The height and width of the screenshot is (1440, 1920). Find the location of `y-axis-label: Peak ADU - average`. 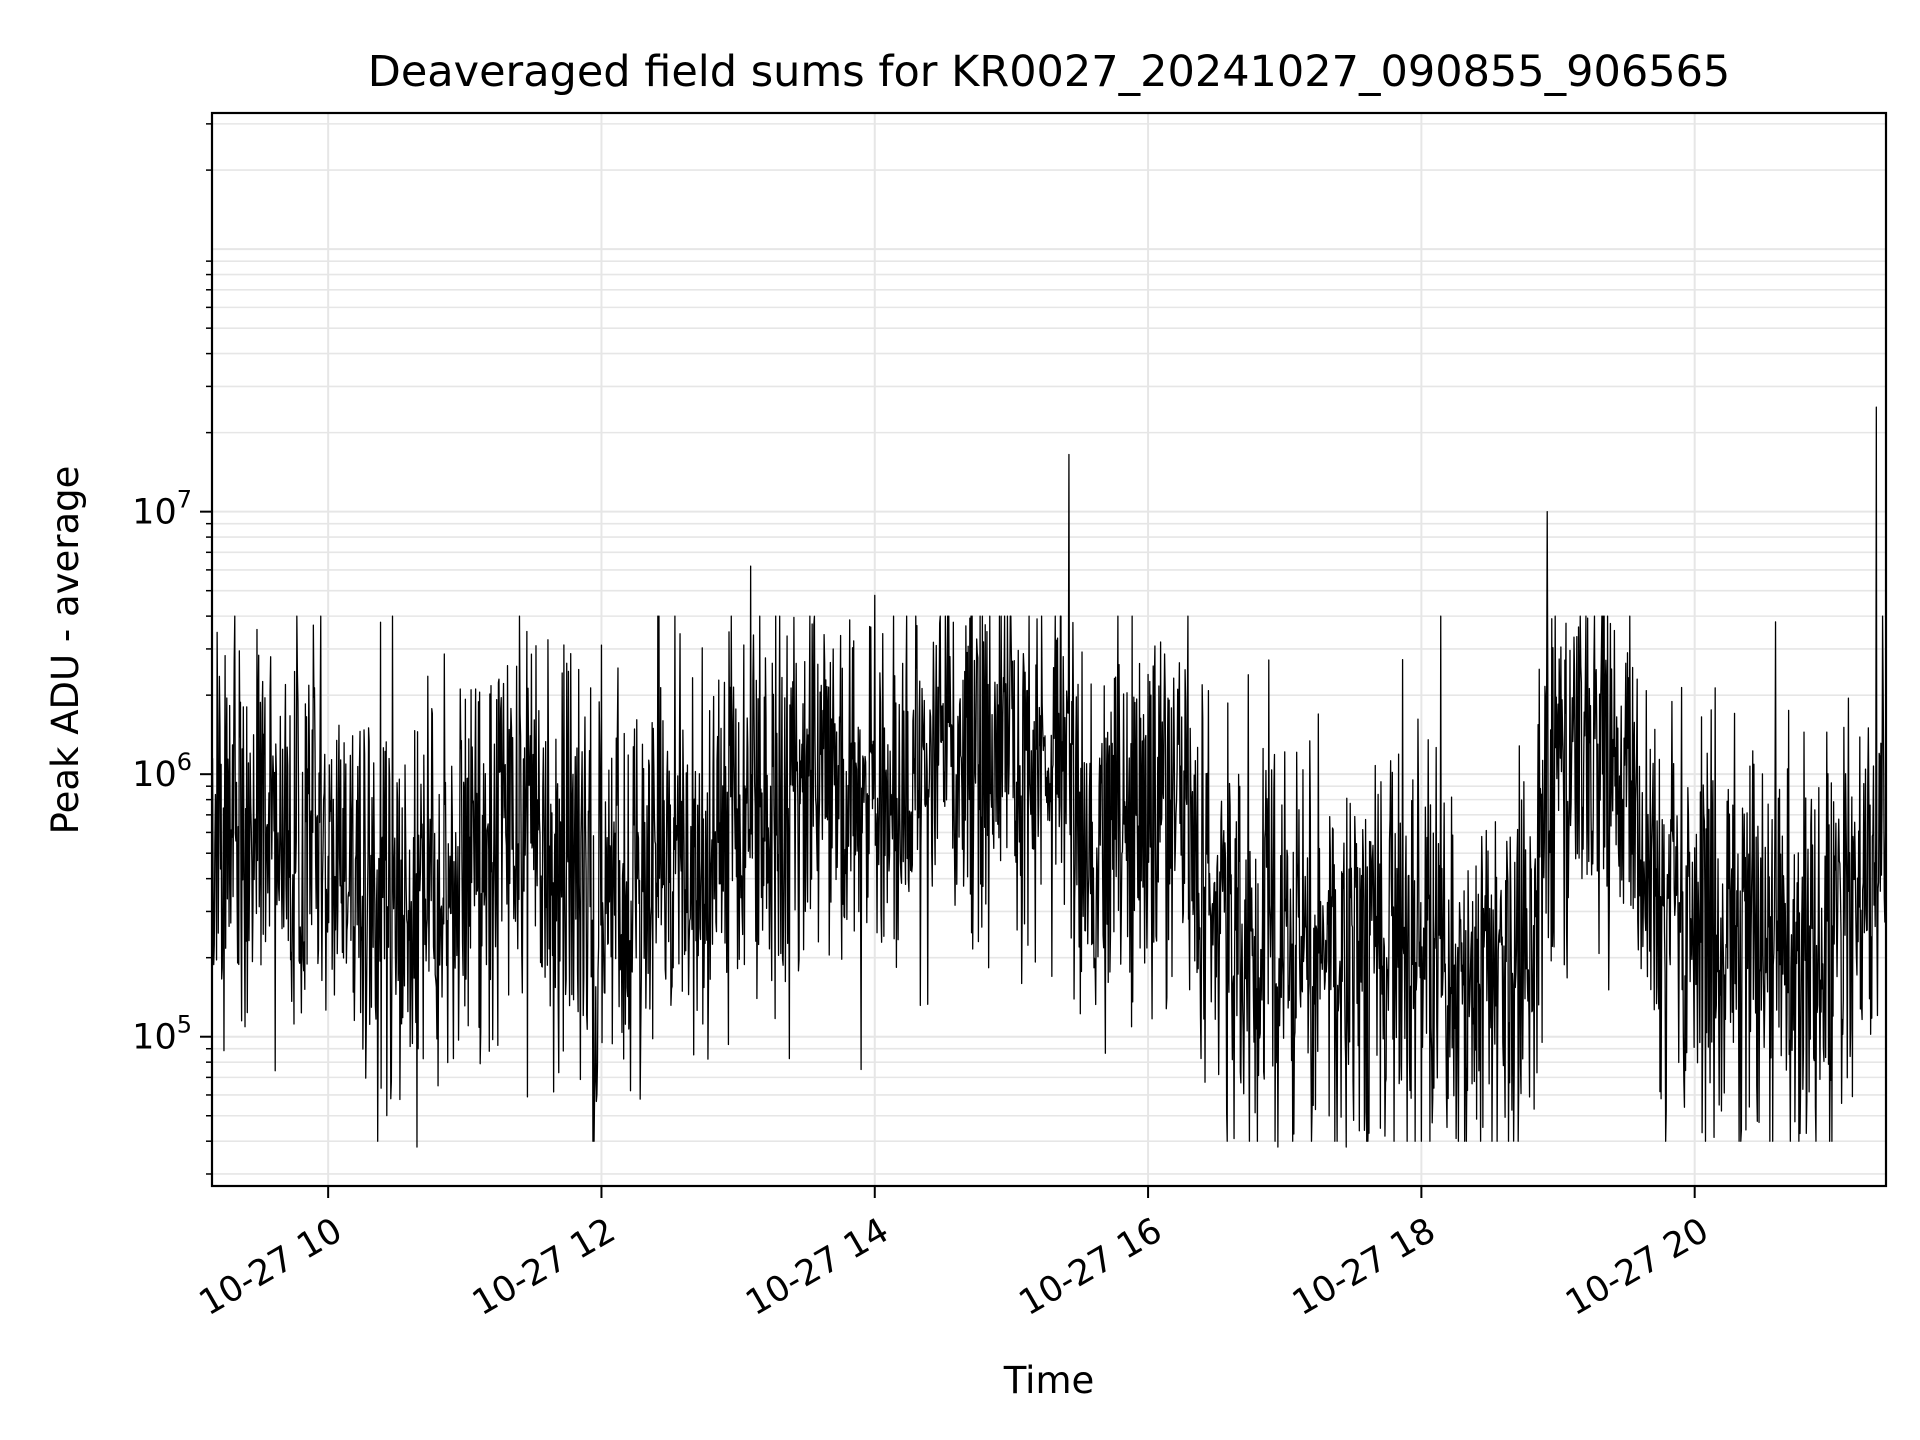

y-axis-label: Peak ADU - average is located at coordinates (65, 650).